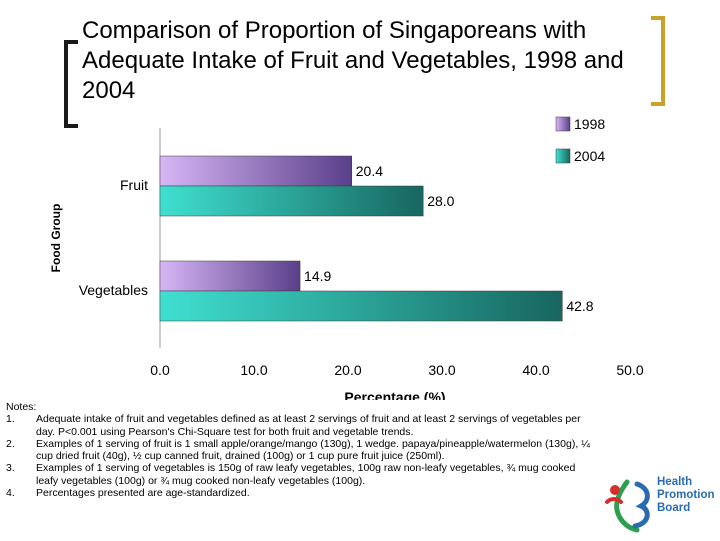  Describe the element at coordinates (675, 482) in the screenshot. I see `logo-line: Health` at that location.